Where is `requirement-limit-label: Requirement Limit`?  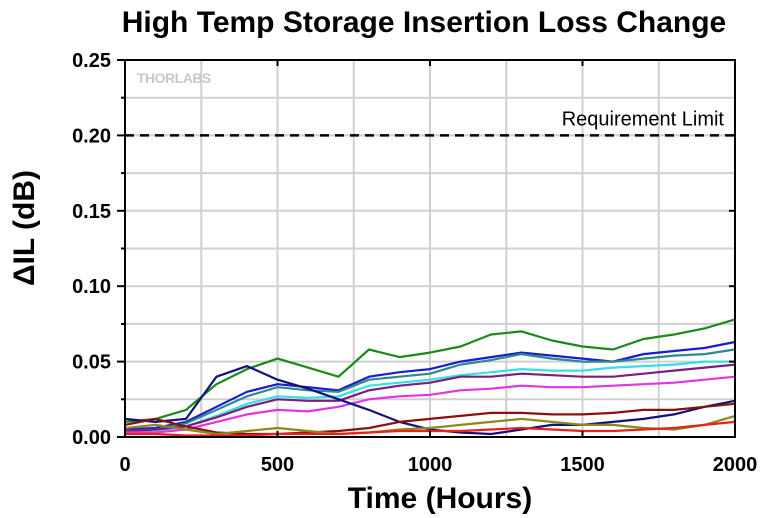 requirement-limit-label: Requirement Limit is located at coordinates (643, 119).